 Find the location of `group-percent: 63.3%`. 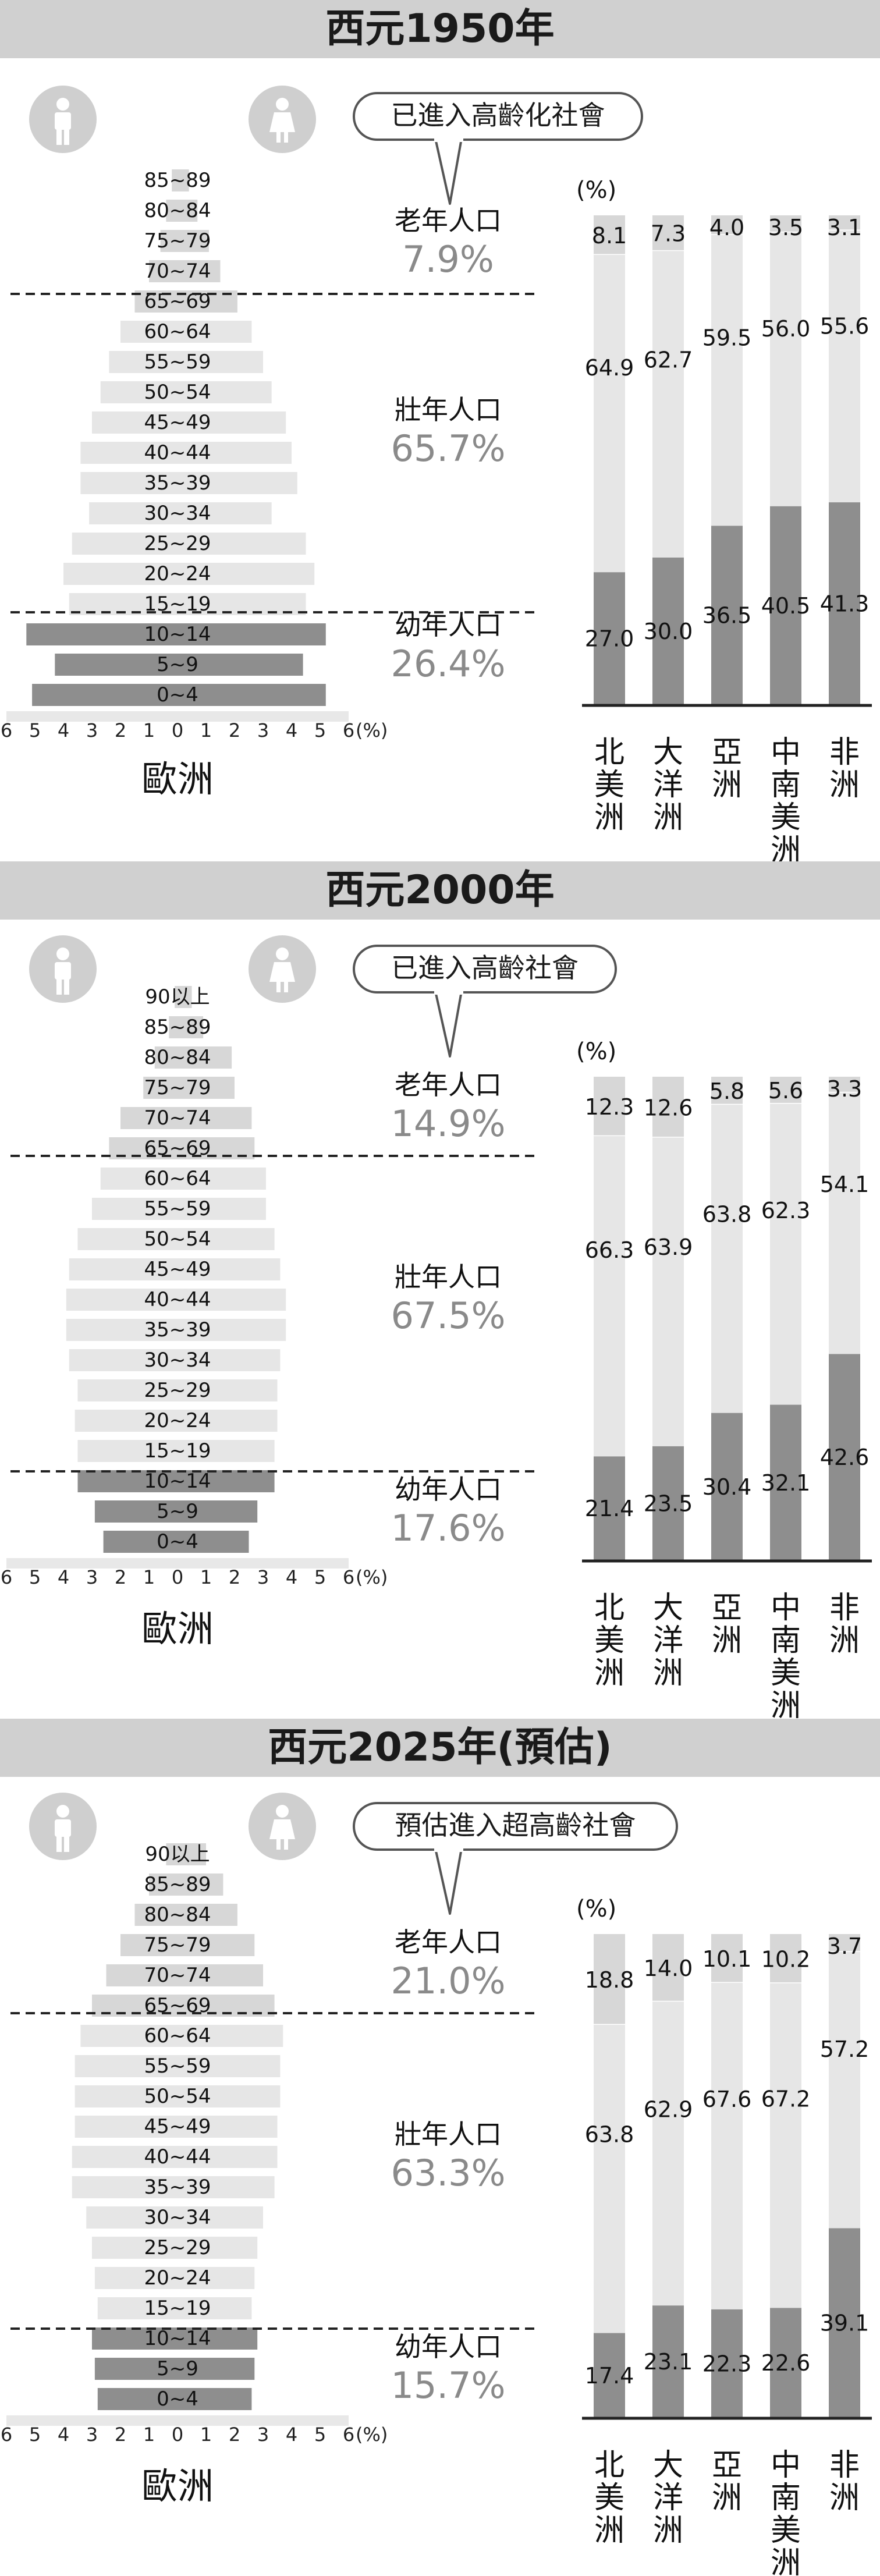

group-percent: 63.3% is located at coordinates (448, 2173).